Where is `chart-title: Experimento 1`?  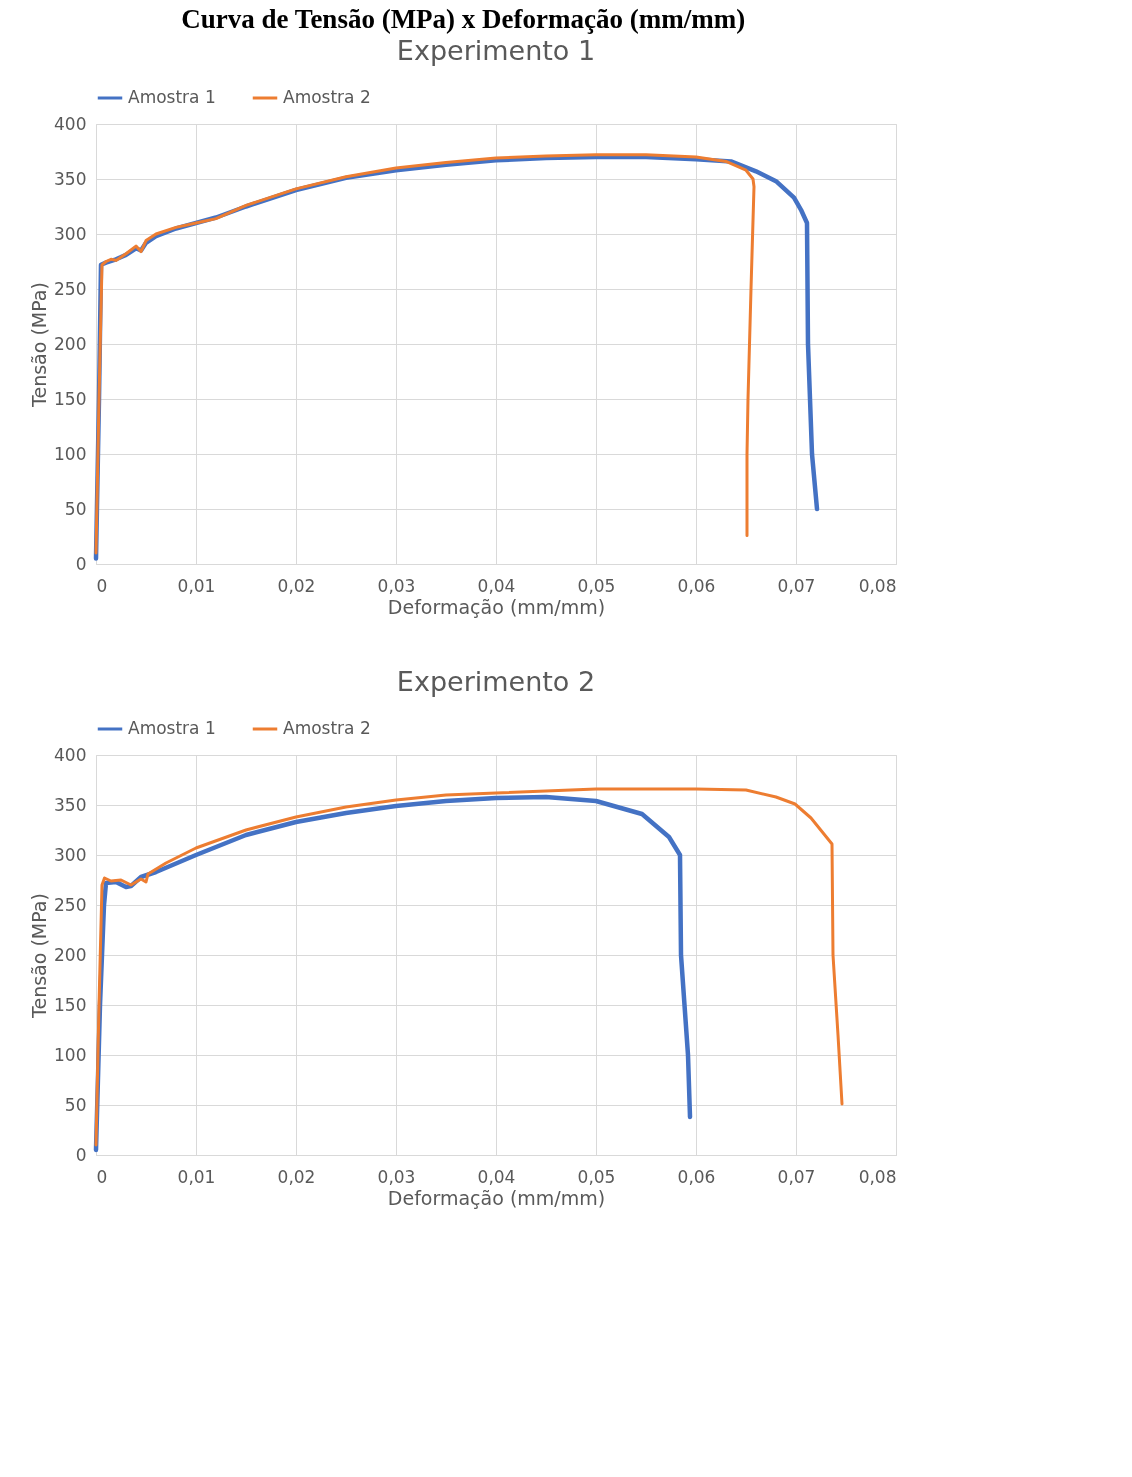 chart-title: Experimento 1 is located at coordinates (496, 50).